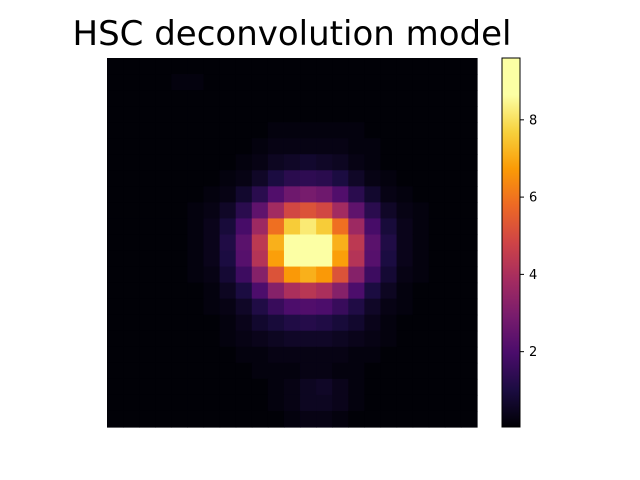  What do you see at coordinates (533, 352) in the screenshot?
I see `colorbar-tick-label: 2` at bounding box center [533, 352].